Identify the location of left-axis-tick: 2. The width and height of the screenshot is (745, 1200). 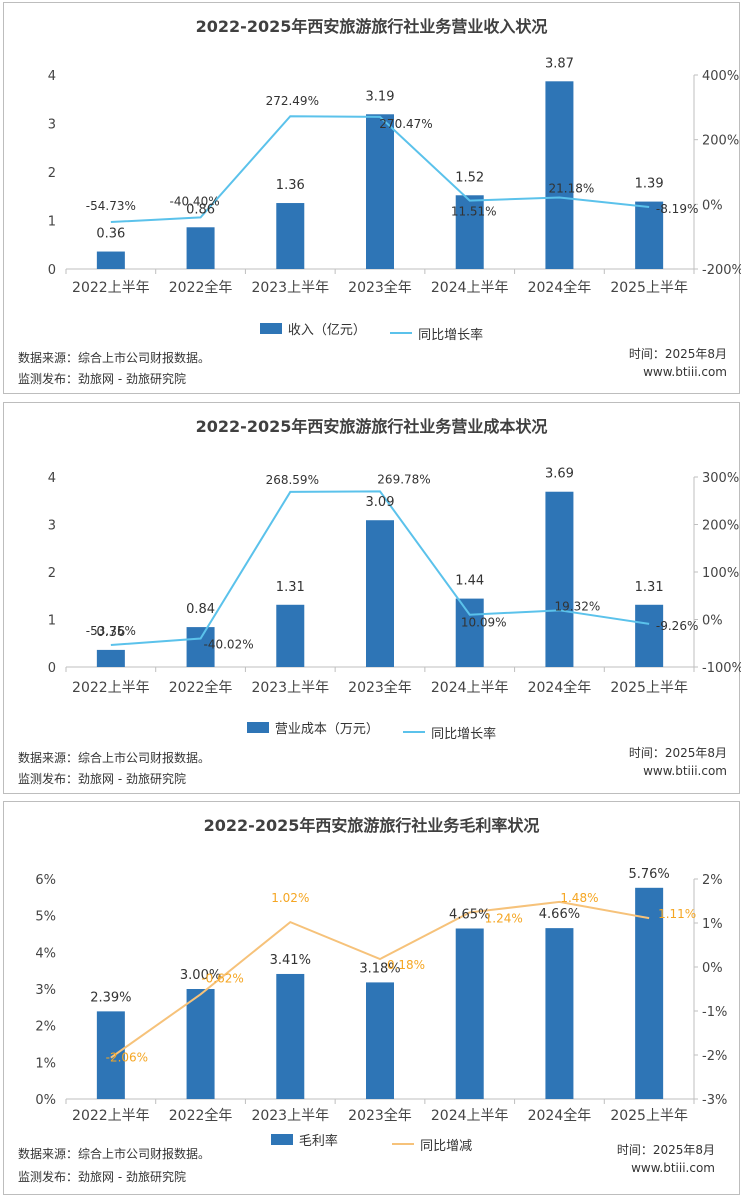
(52, 573).